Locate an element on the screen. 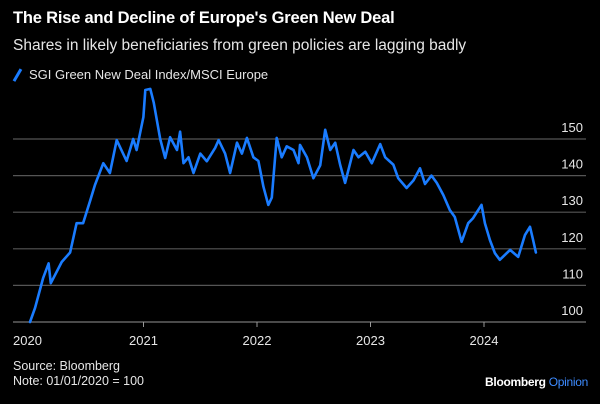 The height and width of the screenshot is (404, 600). y-tick-label: 150 is located at coordinates (572, 127).